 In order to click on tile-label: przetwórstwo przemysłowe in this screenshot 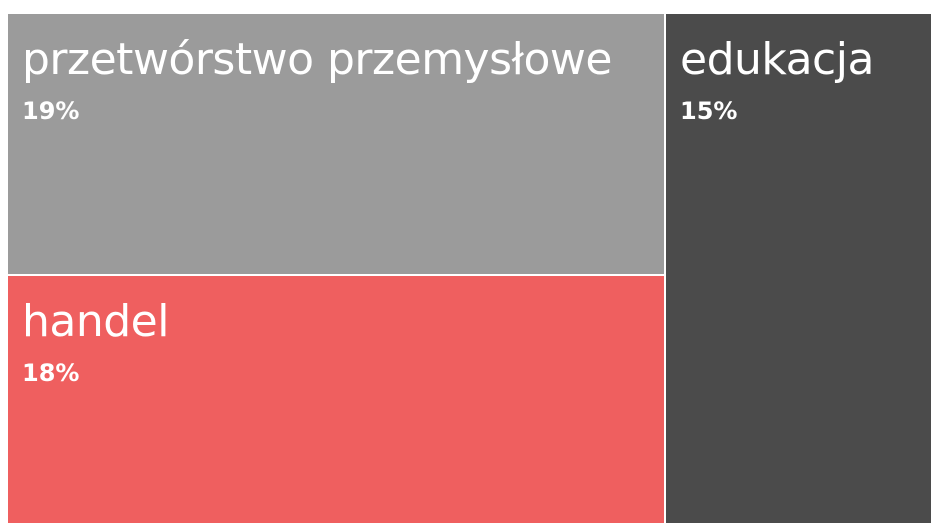, I will do `click(317, 59)`.